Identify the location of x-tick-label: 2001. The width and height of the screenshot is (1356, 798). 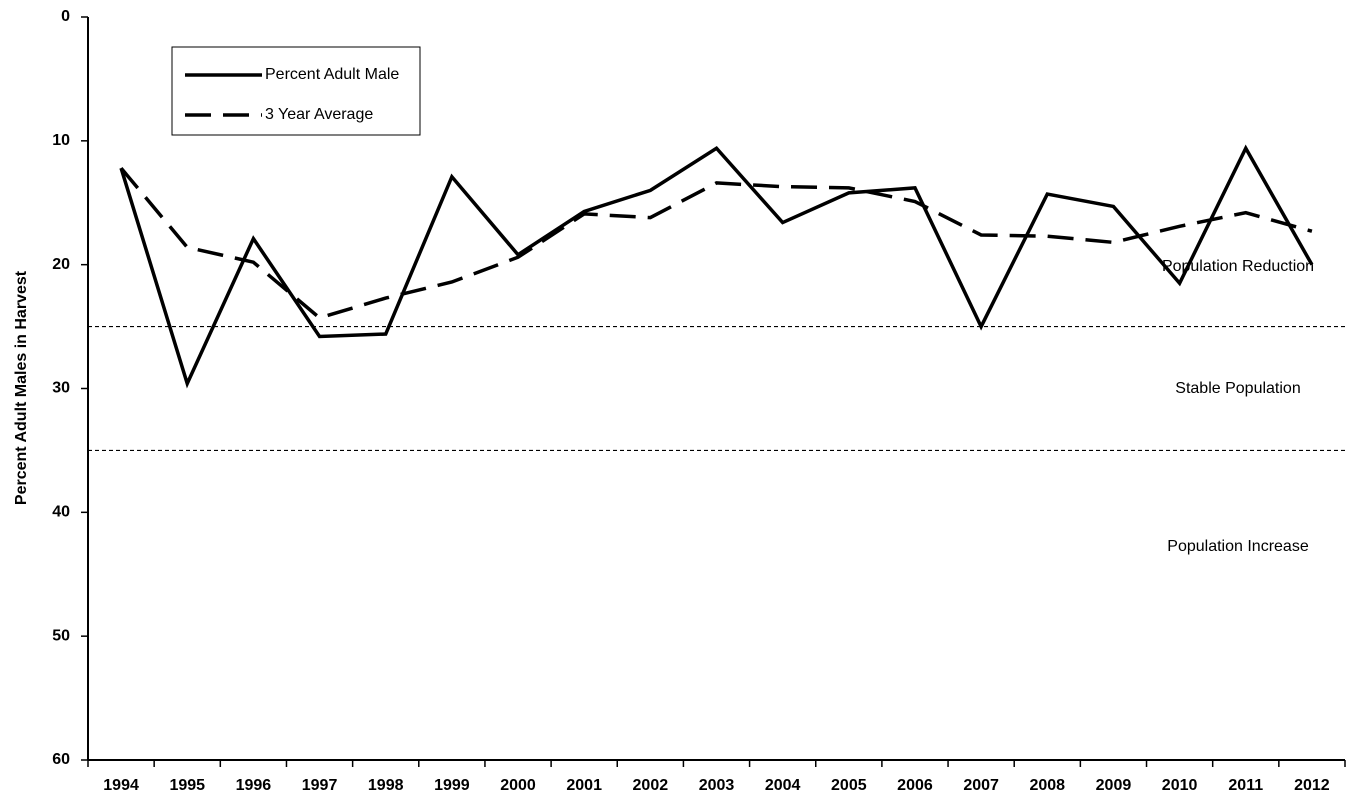
(584, 785).